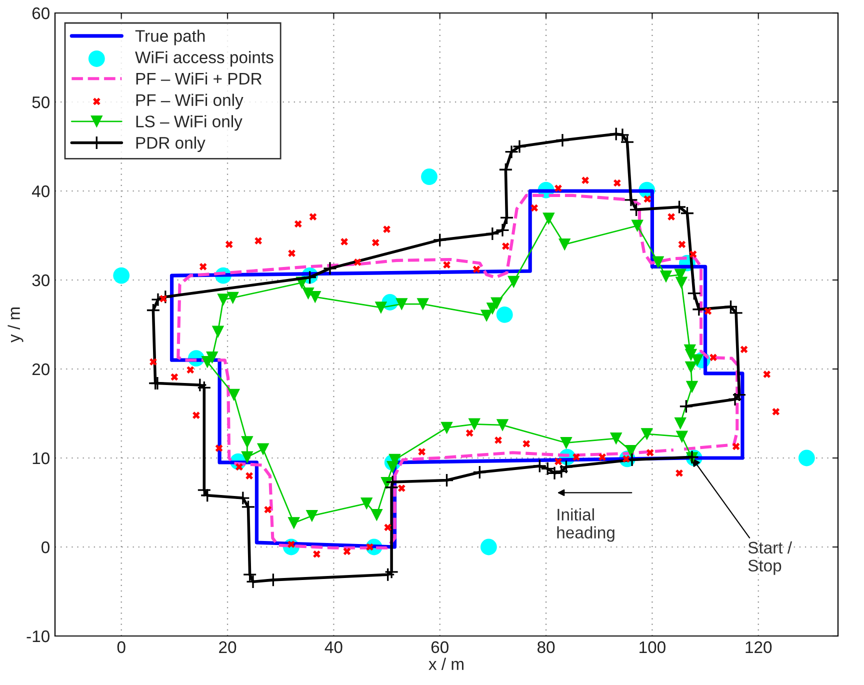 This screenshot has height=685, width=864. Describe the element at coordinates (171, 144) in the screenshot. I see `legend-label: PDR only` at that location.